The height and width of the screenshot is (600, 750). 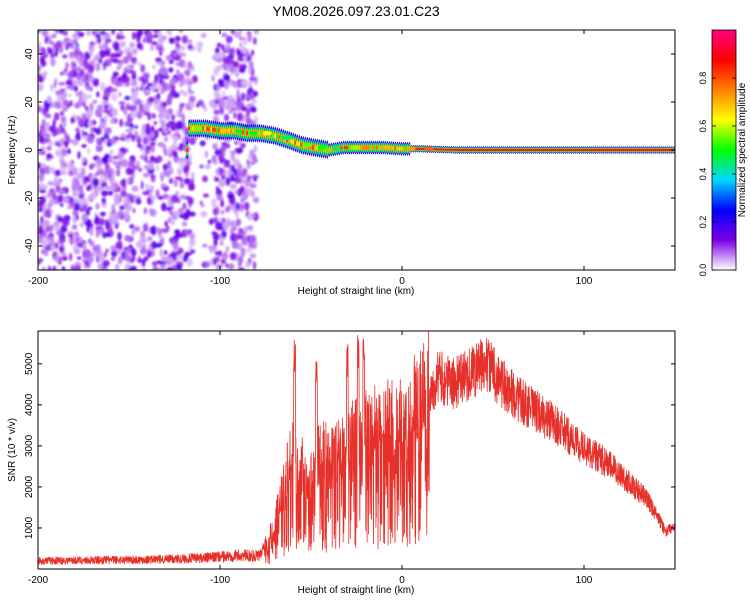 I want to click on spectrogram-x-tick-label: 0, so click(x=402, y=281).